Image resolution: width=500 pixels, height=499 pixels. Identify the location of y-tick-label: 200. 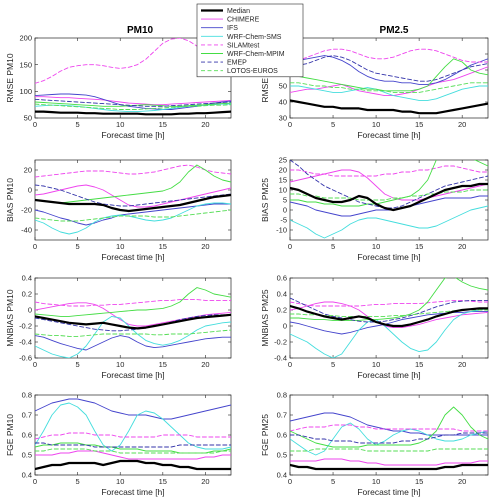
(25, 38).